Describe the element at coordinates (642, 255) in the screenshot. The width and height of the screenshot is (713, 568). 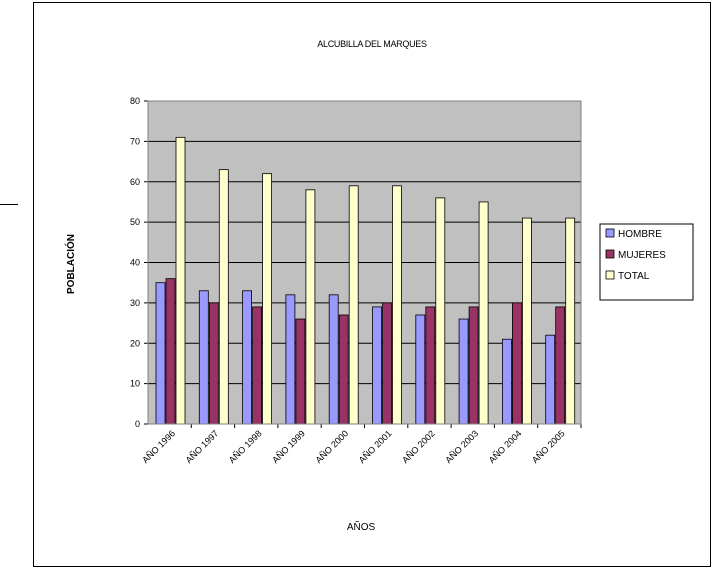
I see `legend-label-mujeres: MUJERES` at that location.